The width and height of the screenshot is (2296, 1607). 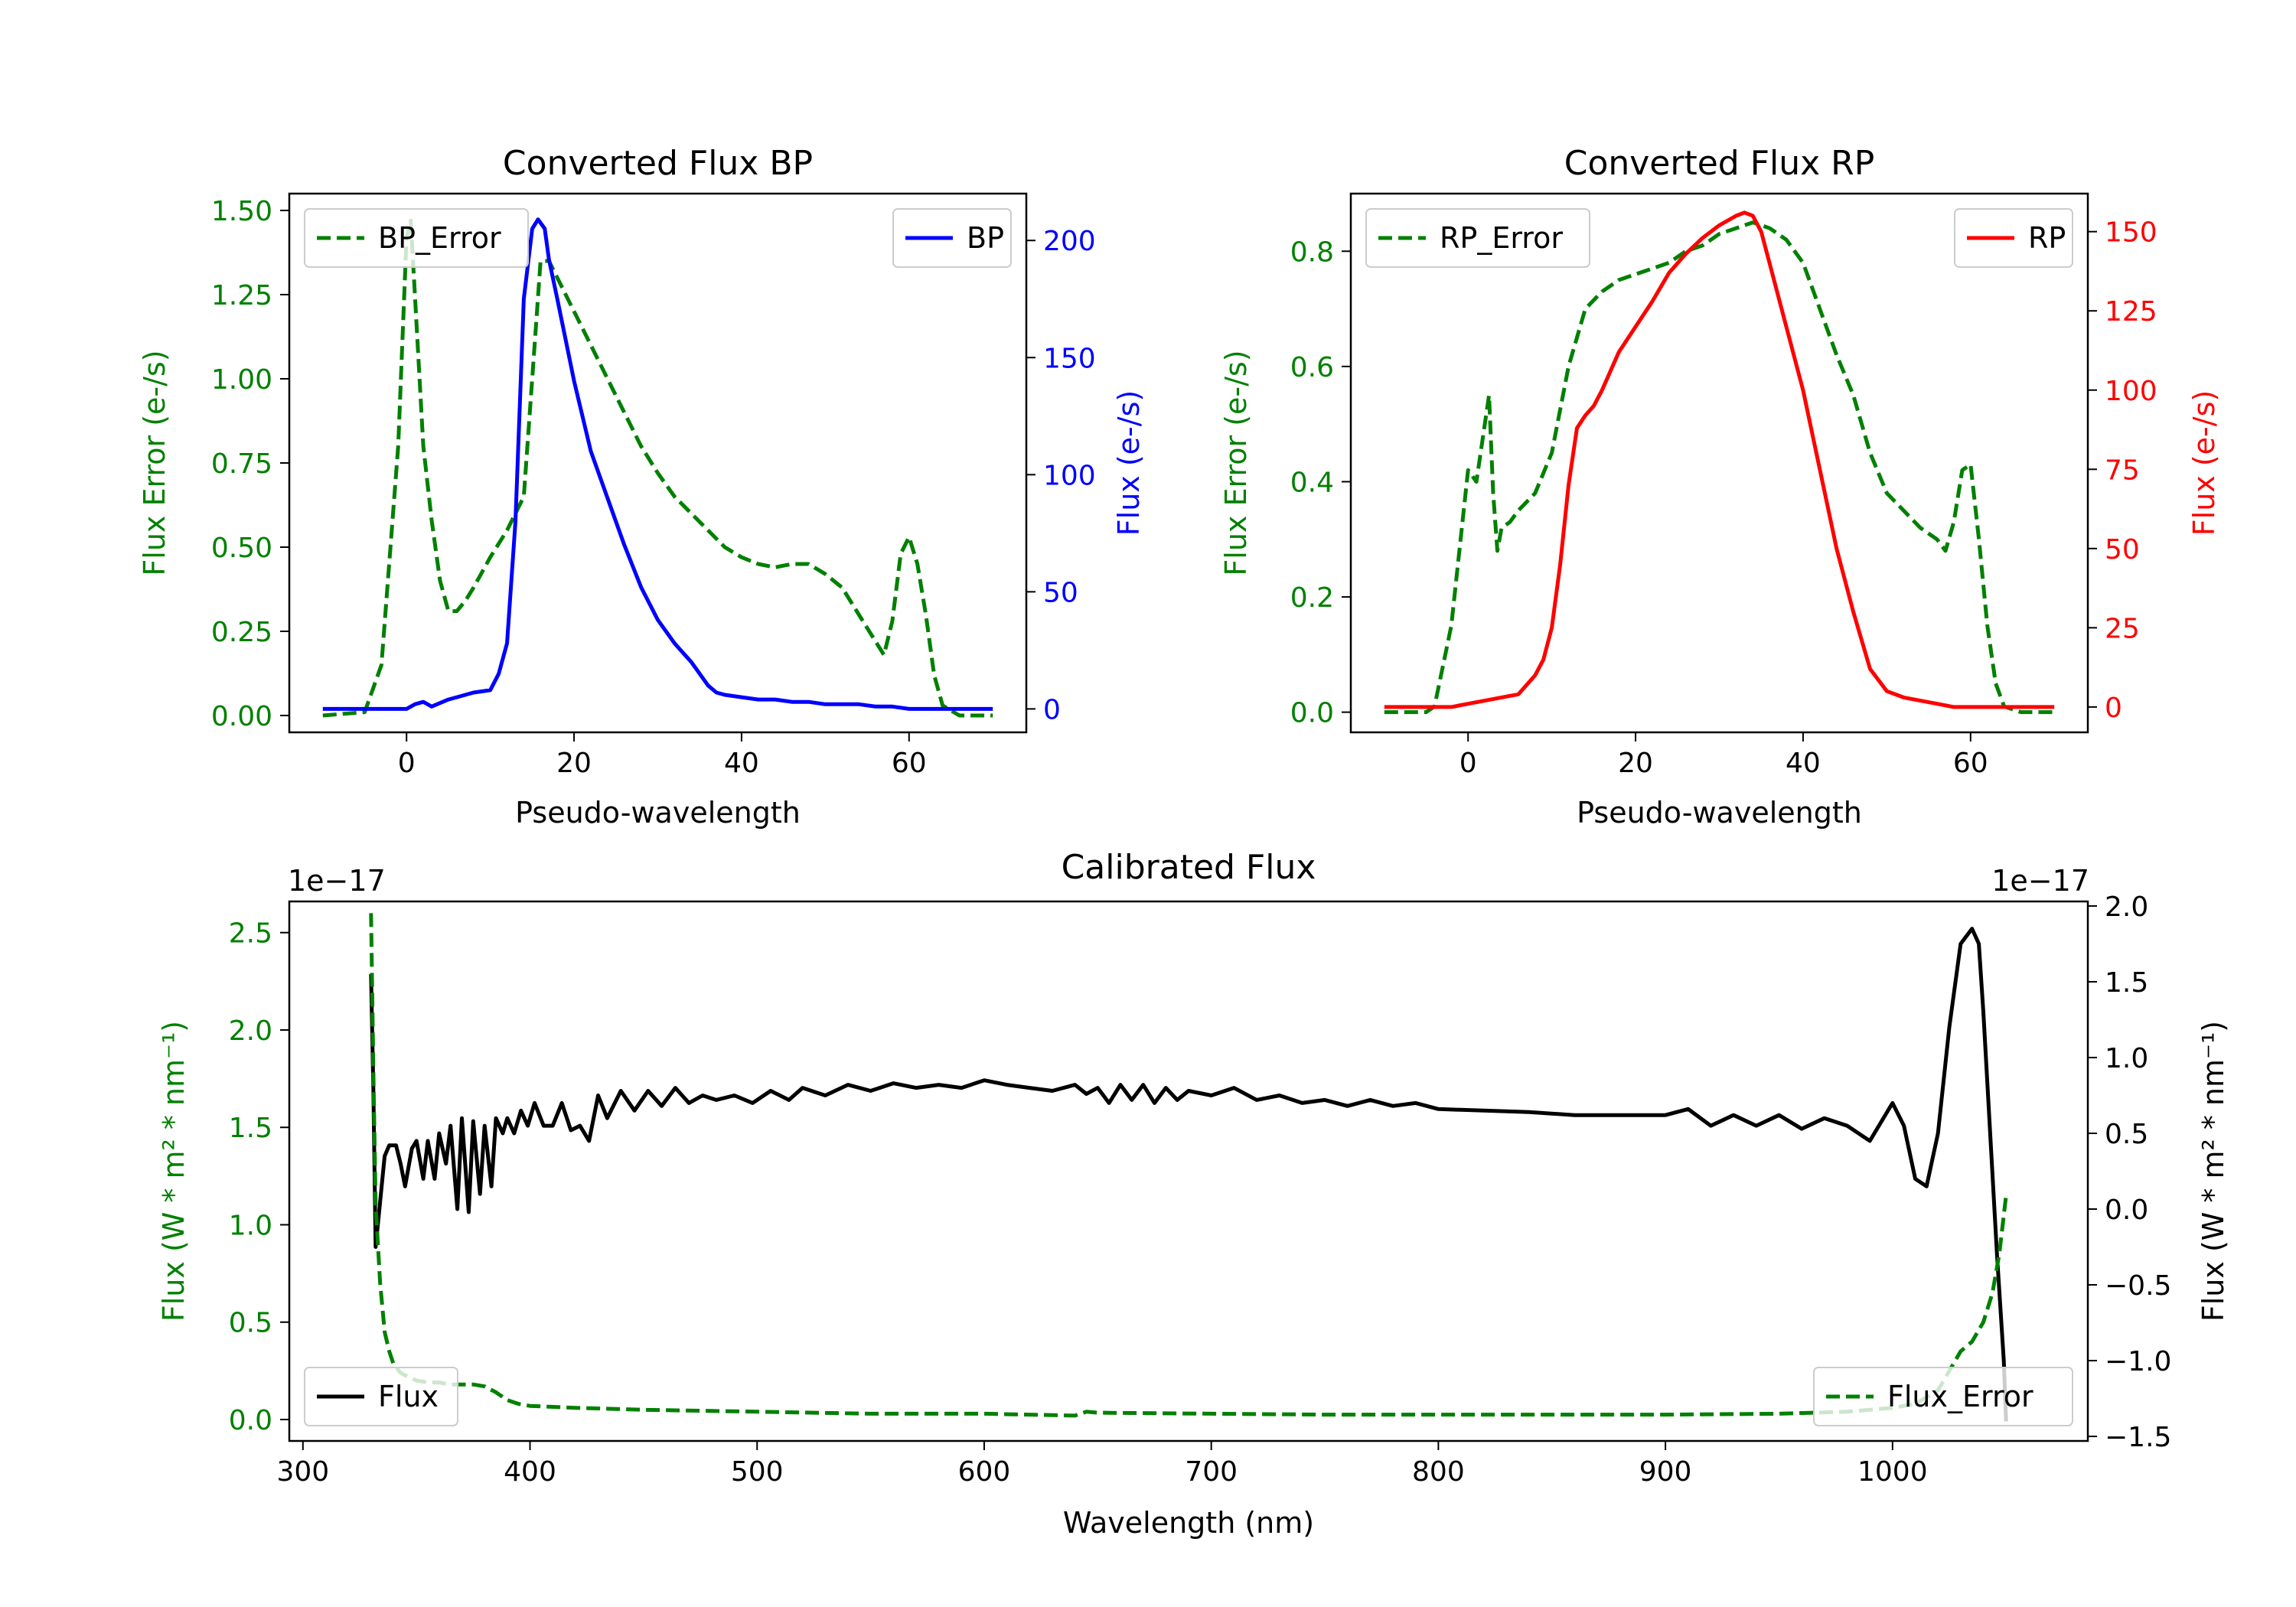 What do you see at coordinates (2126, 908) in the screenshot?
I see `y-right-tick-label: 2.0` at bounding box center [2126, 908].